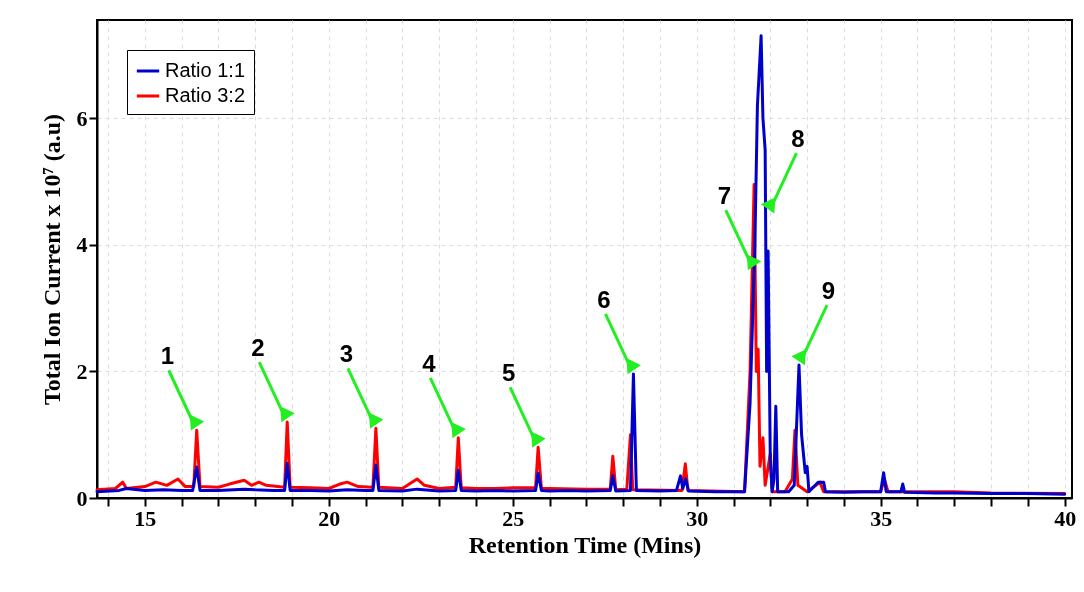  I want to click on annotation: 6, so click(604, 299).